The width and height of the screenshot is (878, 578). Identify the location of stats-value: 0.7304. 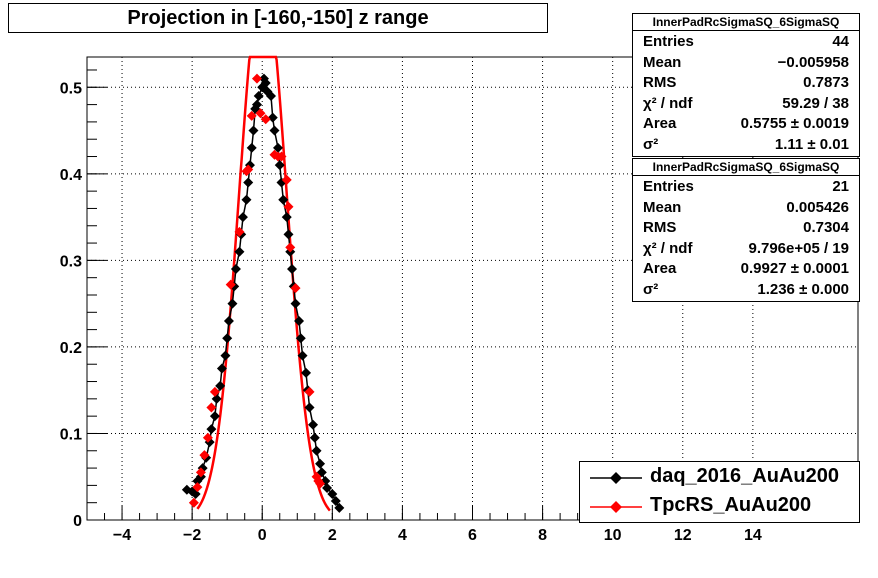
(826, 227).